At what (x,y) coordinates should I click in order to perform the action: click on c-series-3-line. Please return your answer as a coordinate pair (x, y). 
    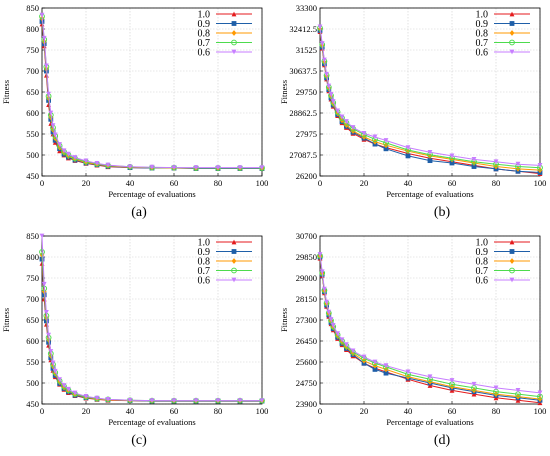
    Looking at the image, I should click on (151, 326).